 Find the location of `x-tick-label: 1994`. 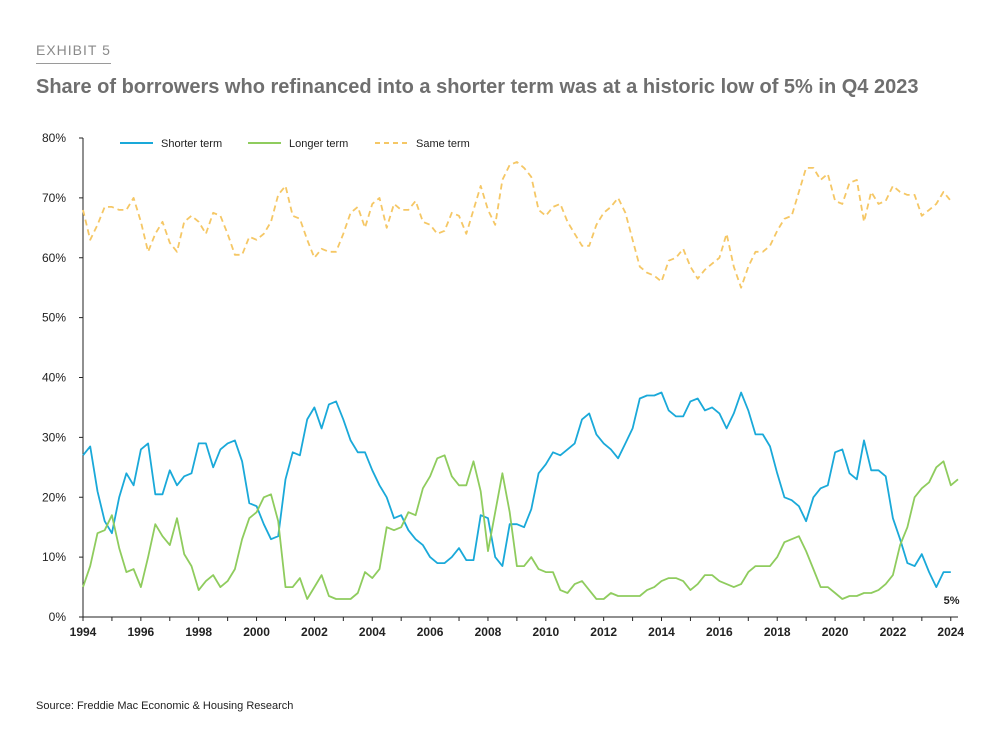

x-tick-label: 1994 is located at coordinates (83, 632).